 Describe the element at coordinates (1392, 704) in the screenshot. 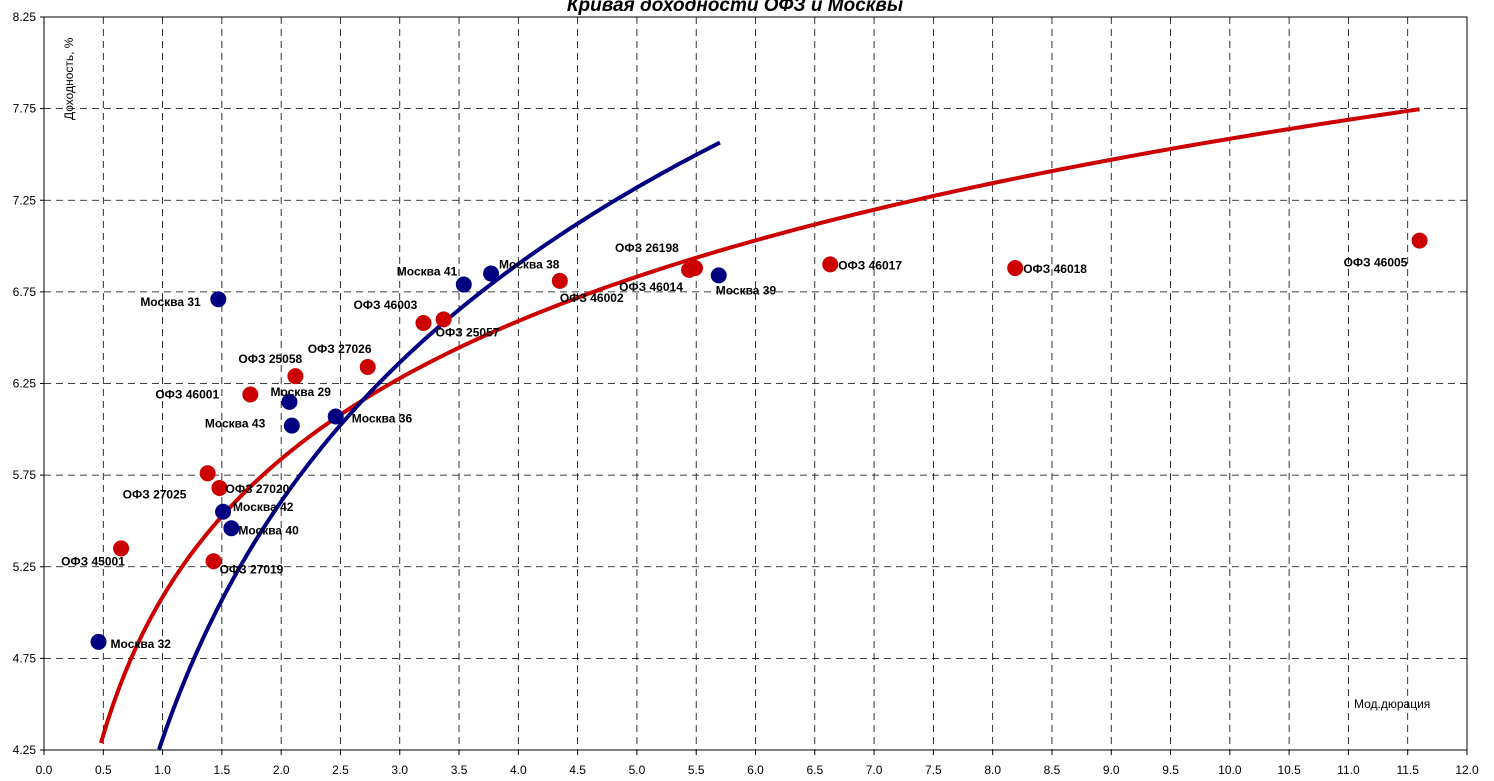

I see `x-axis-label: Мод.дюрация` at that location.